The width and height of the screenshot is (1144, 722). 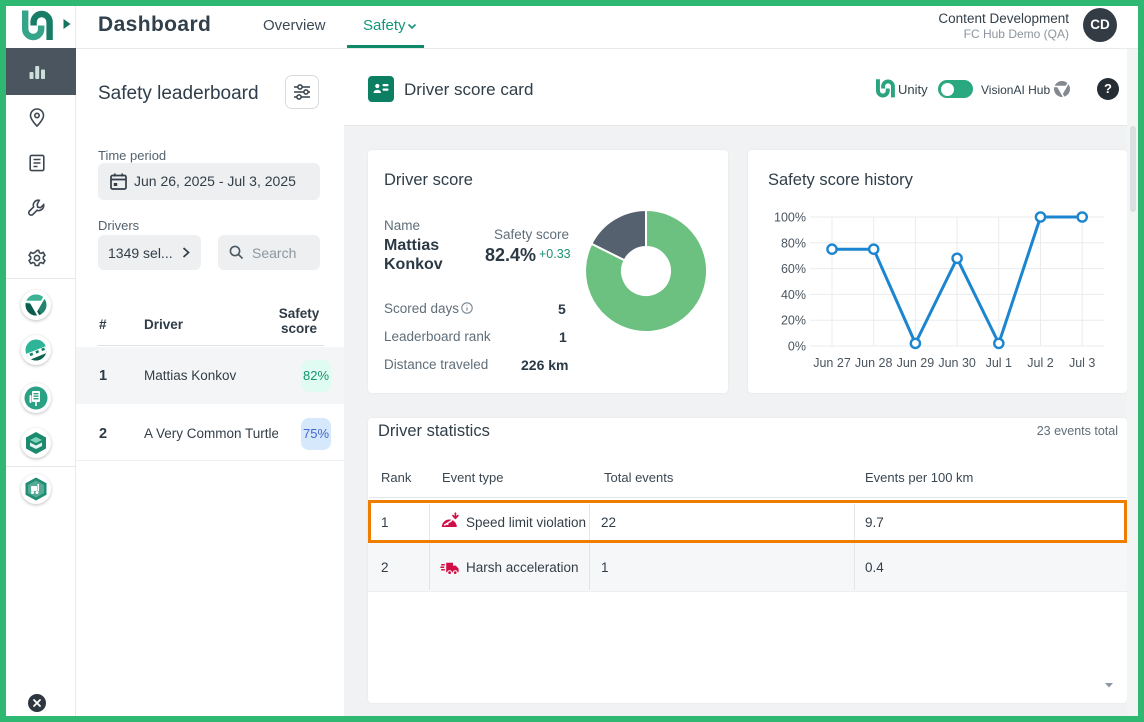 I want to click on svg-text: Jun 28, so click(x=874, y=363).